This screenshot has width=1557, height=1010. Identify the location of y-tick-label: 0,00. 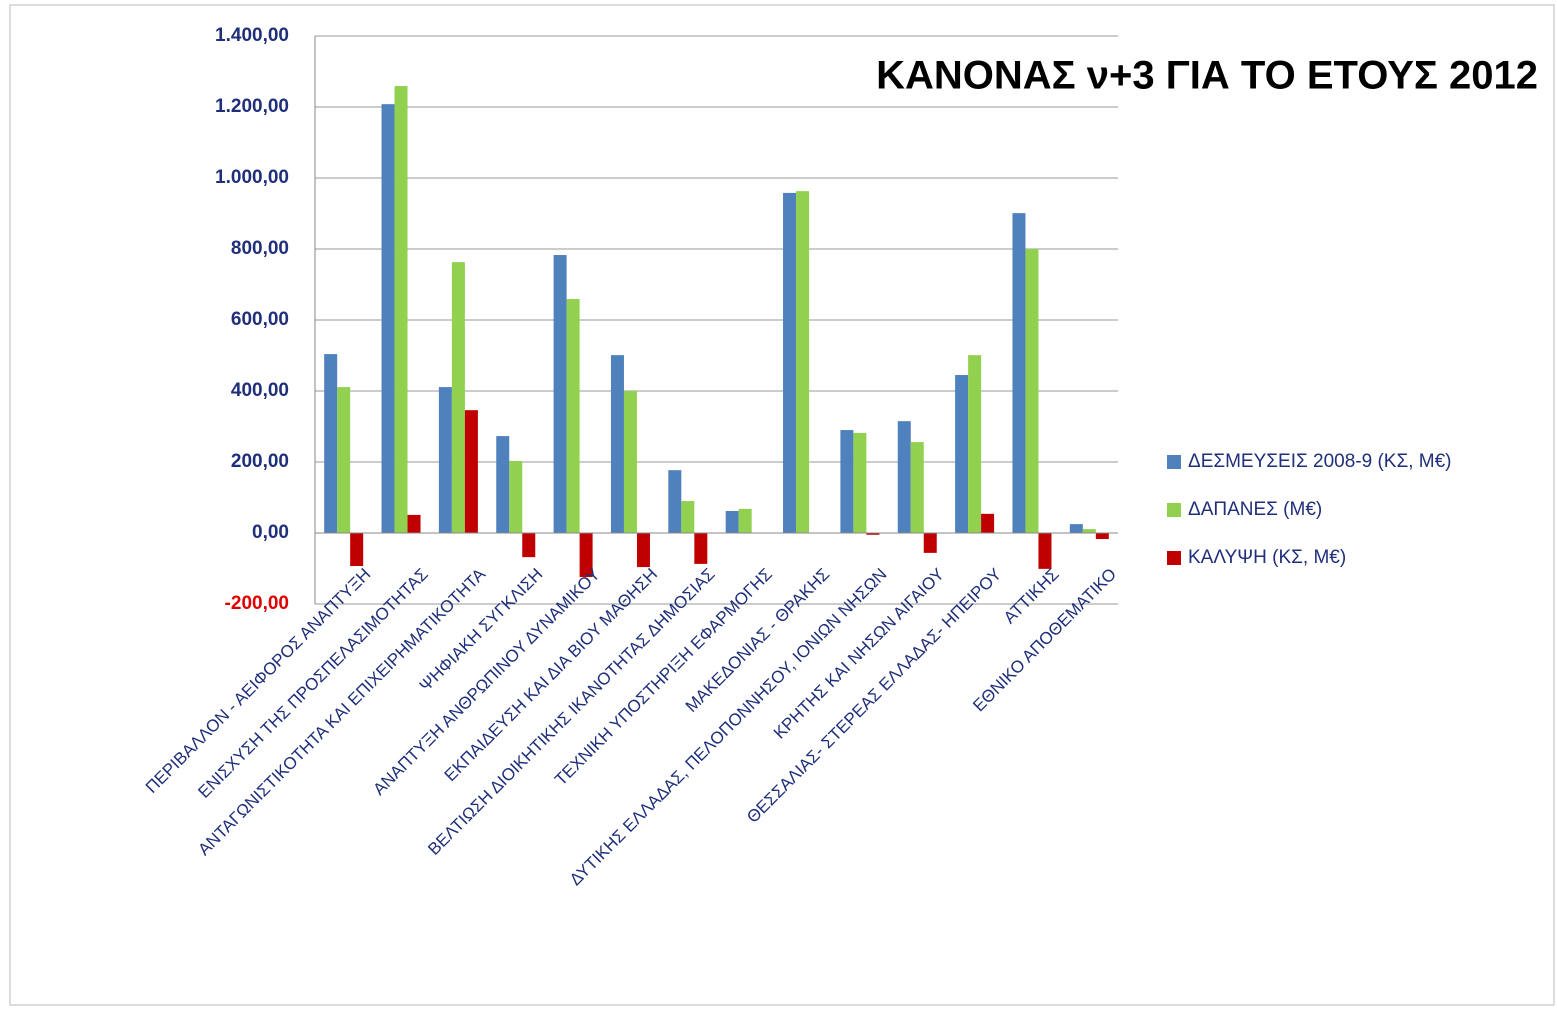
(270, 532).